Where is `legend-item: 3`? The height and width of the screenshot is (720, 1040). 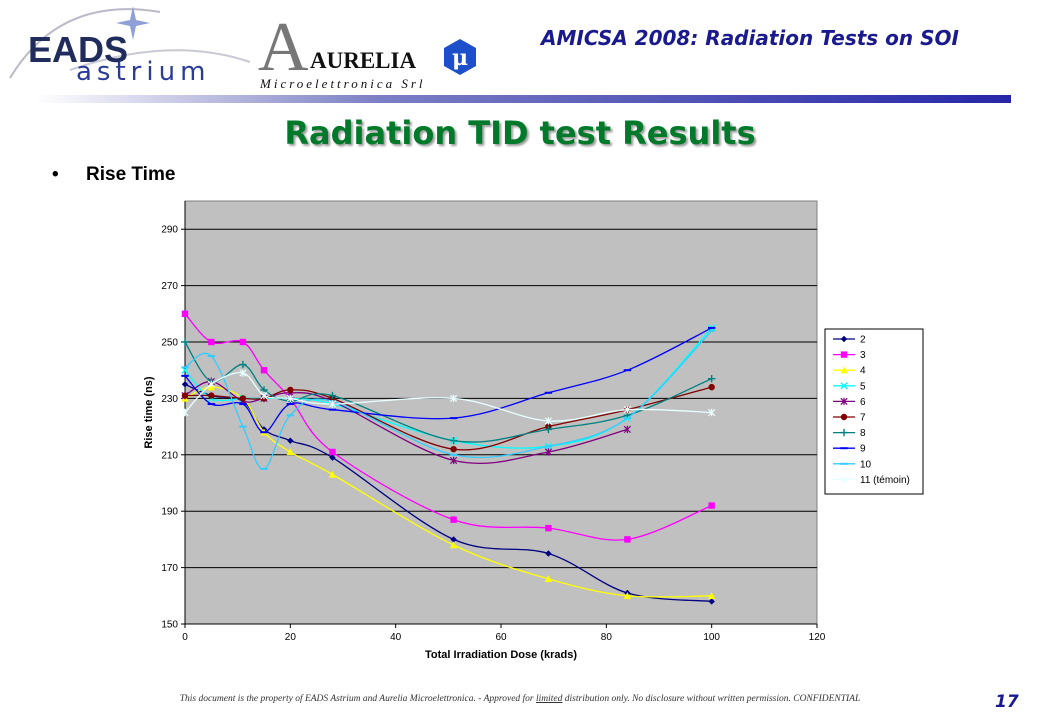
legend-item: 3 is located at coordinates (849, 355).